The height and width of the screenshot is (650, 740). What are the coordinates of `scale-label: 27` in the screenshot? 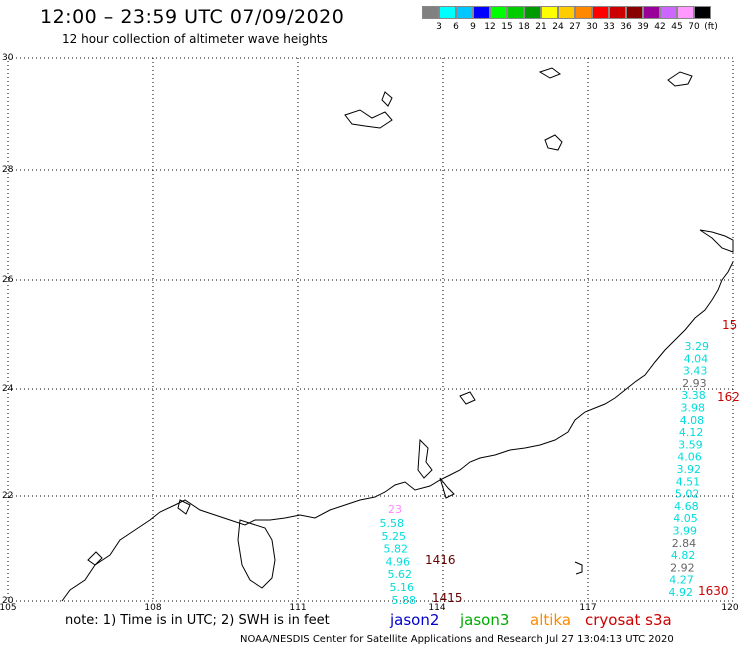 It's located at (575, 27).